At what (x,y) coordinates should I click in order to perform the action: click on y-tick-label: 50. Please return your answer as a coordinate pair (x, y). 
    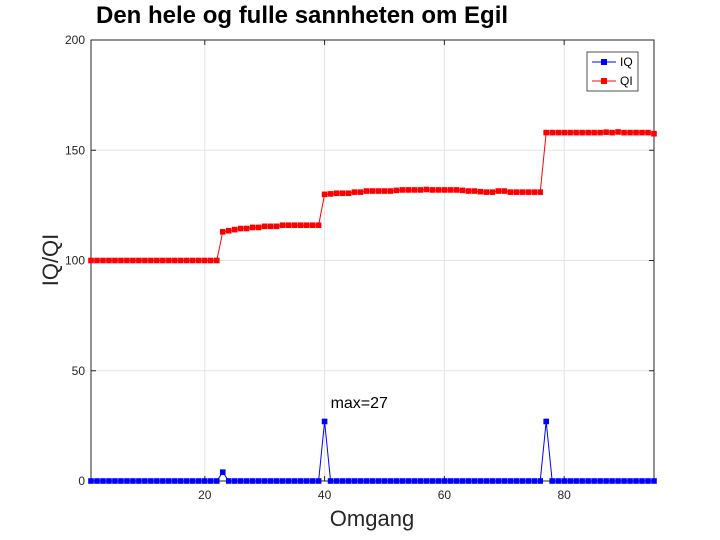
    Looking at the image, I should click on (79, 371).